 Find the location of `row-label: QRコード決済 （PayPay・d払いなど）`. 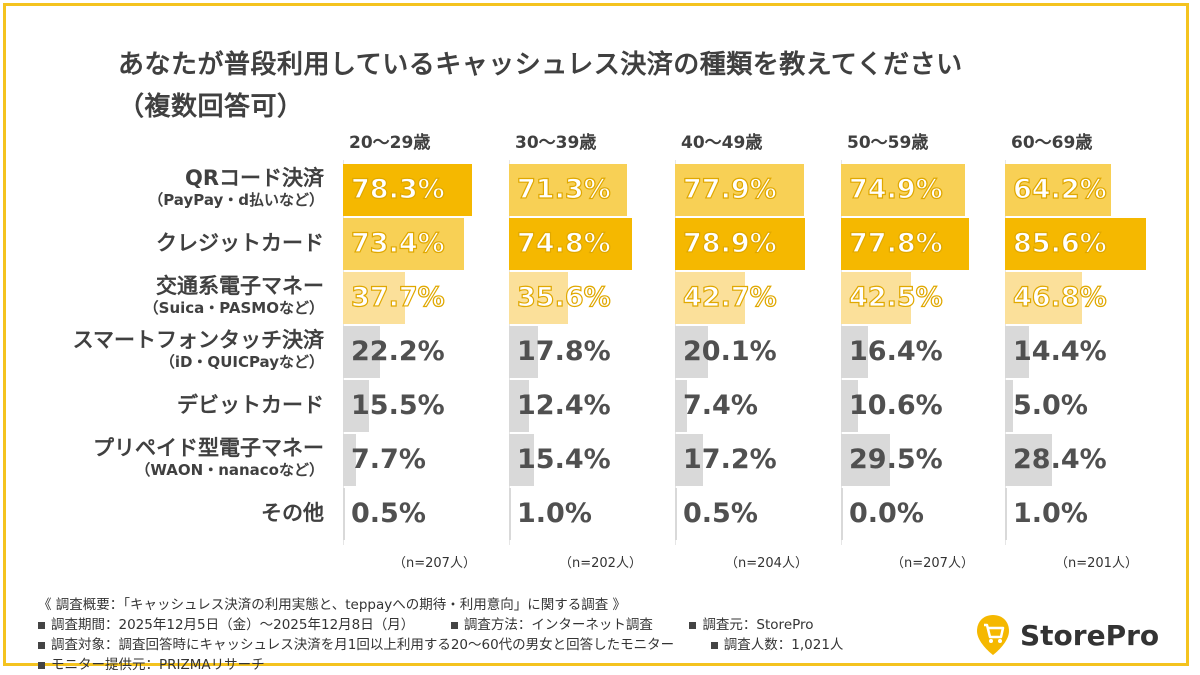

row-label: QRコード決済 （PayPay・d払いなど） is located at coordinates (236, 188).